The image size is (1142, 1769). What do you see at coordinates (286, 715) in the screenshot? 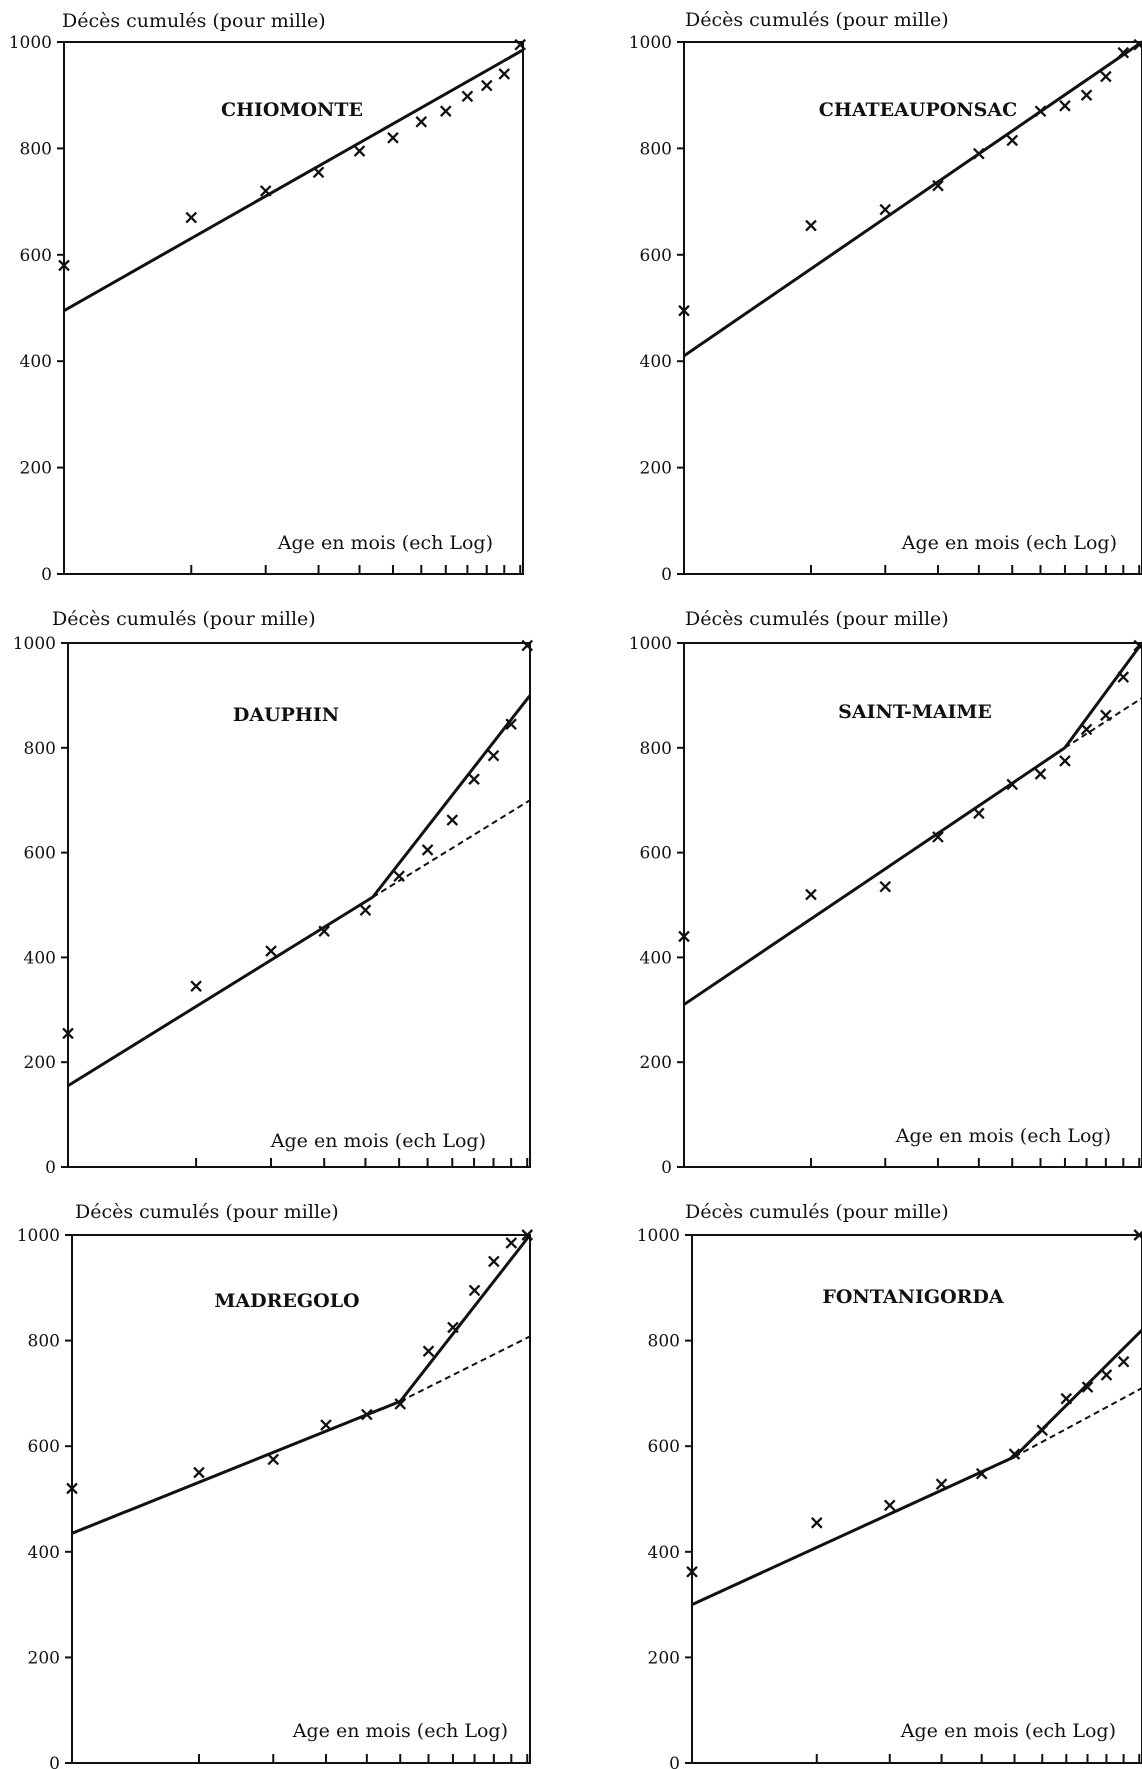
I see `chart-title: DAUPHIN` at bounding box center [286, 715].